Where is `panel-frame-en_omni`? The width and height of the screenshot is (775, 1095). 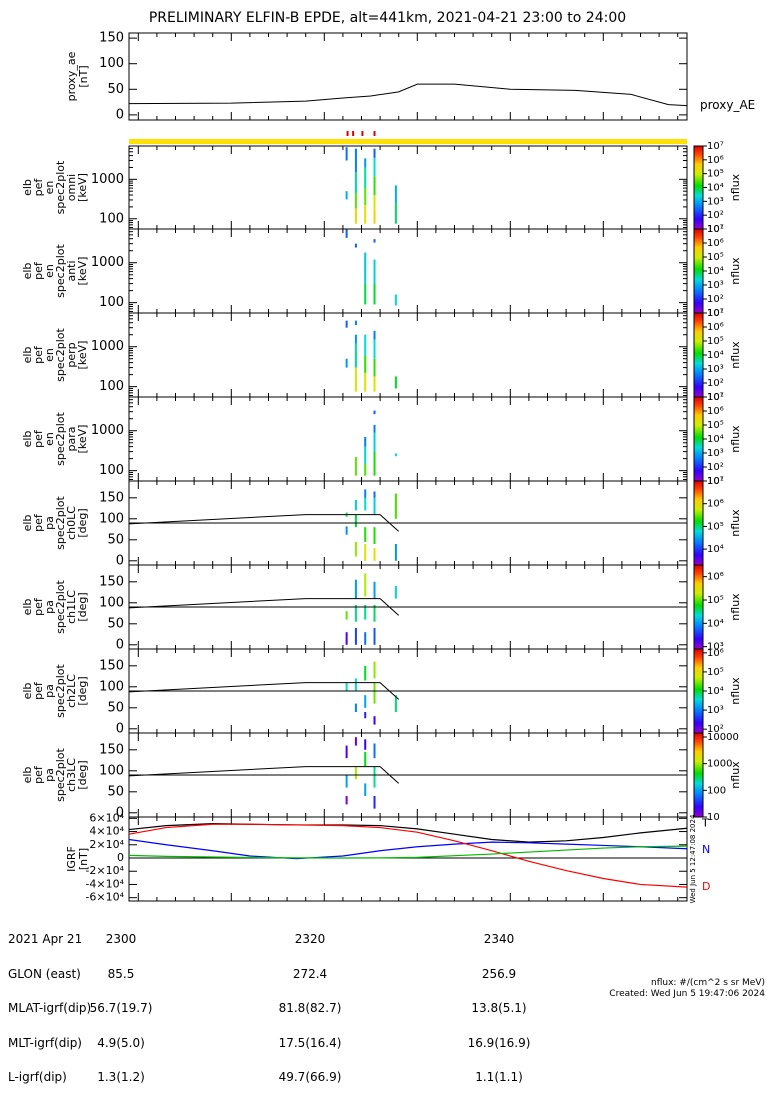
panel-frame-en_omni is located at coordinates (408, 187).